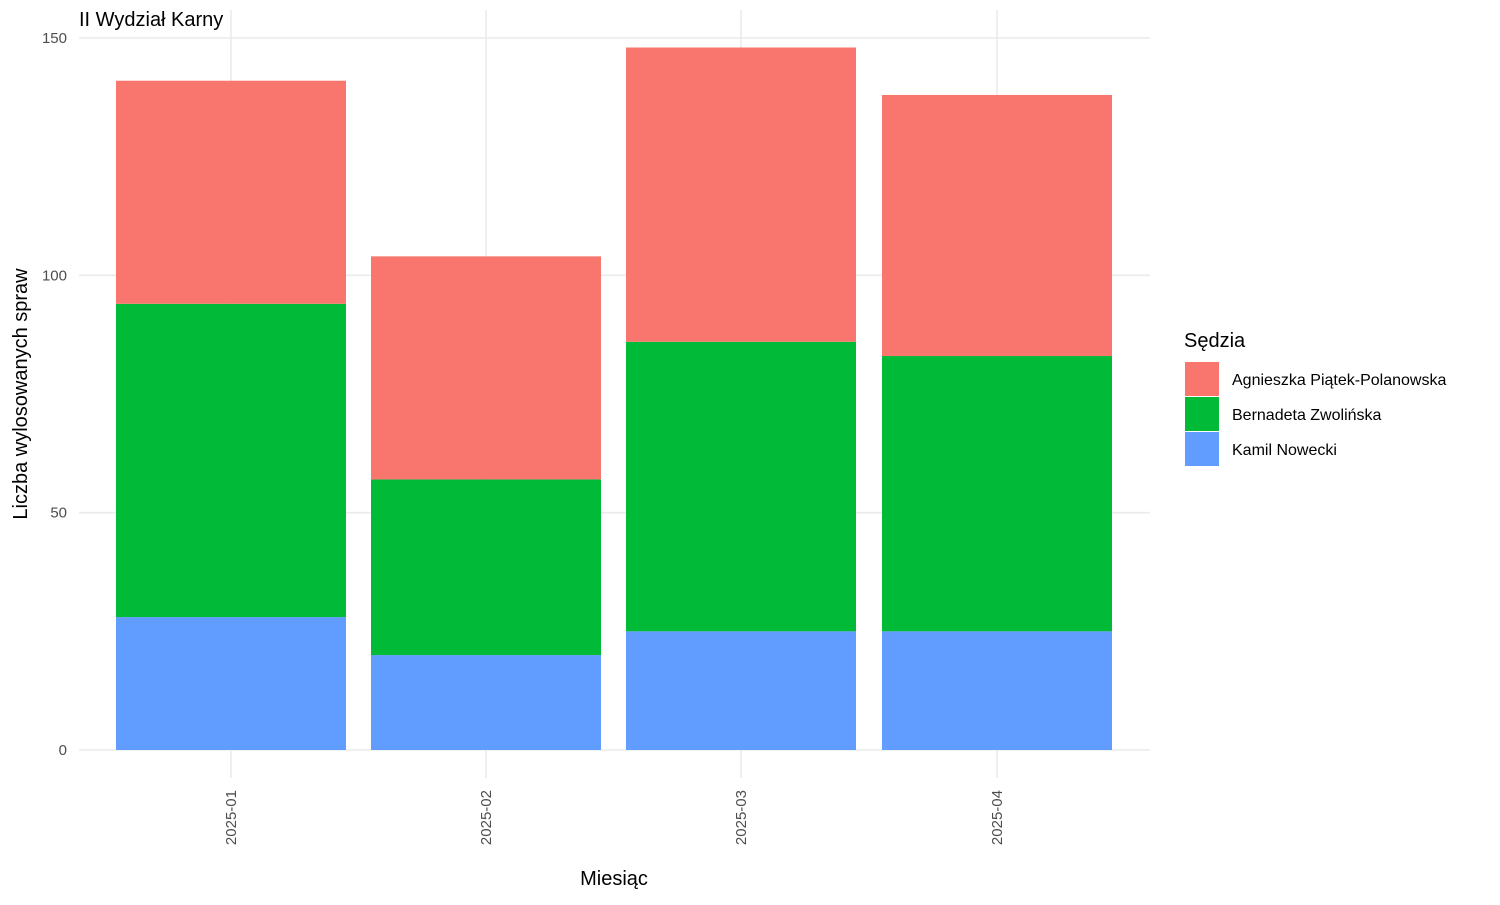 The height and width of the screenshot is (905, 1500). I want to click on y-tick-label: 150, so click(54, 38).